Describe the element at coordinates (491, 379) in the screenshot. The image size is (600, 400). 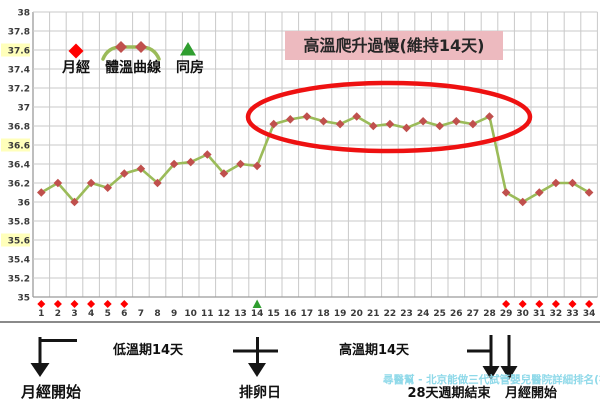
I see `watermark-text: 尋醫幫 - 北京能做三代試管嬰兒醫院詳細排名(在北京` at that location.